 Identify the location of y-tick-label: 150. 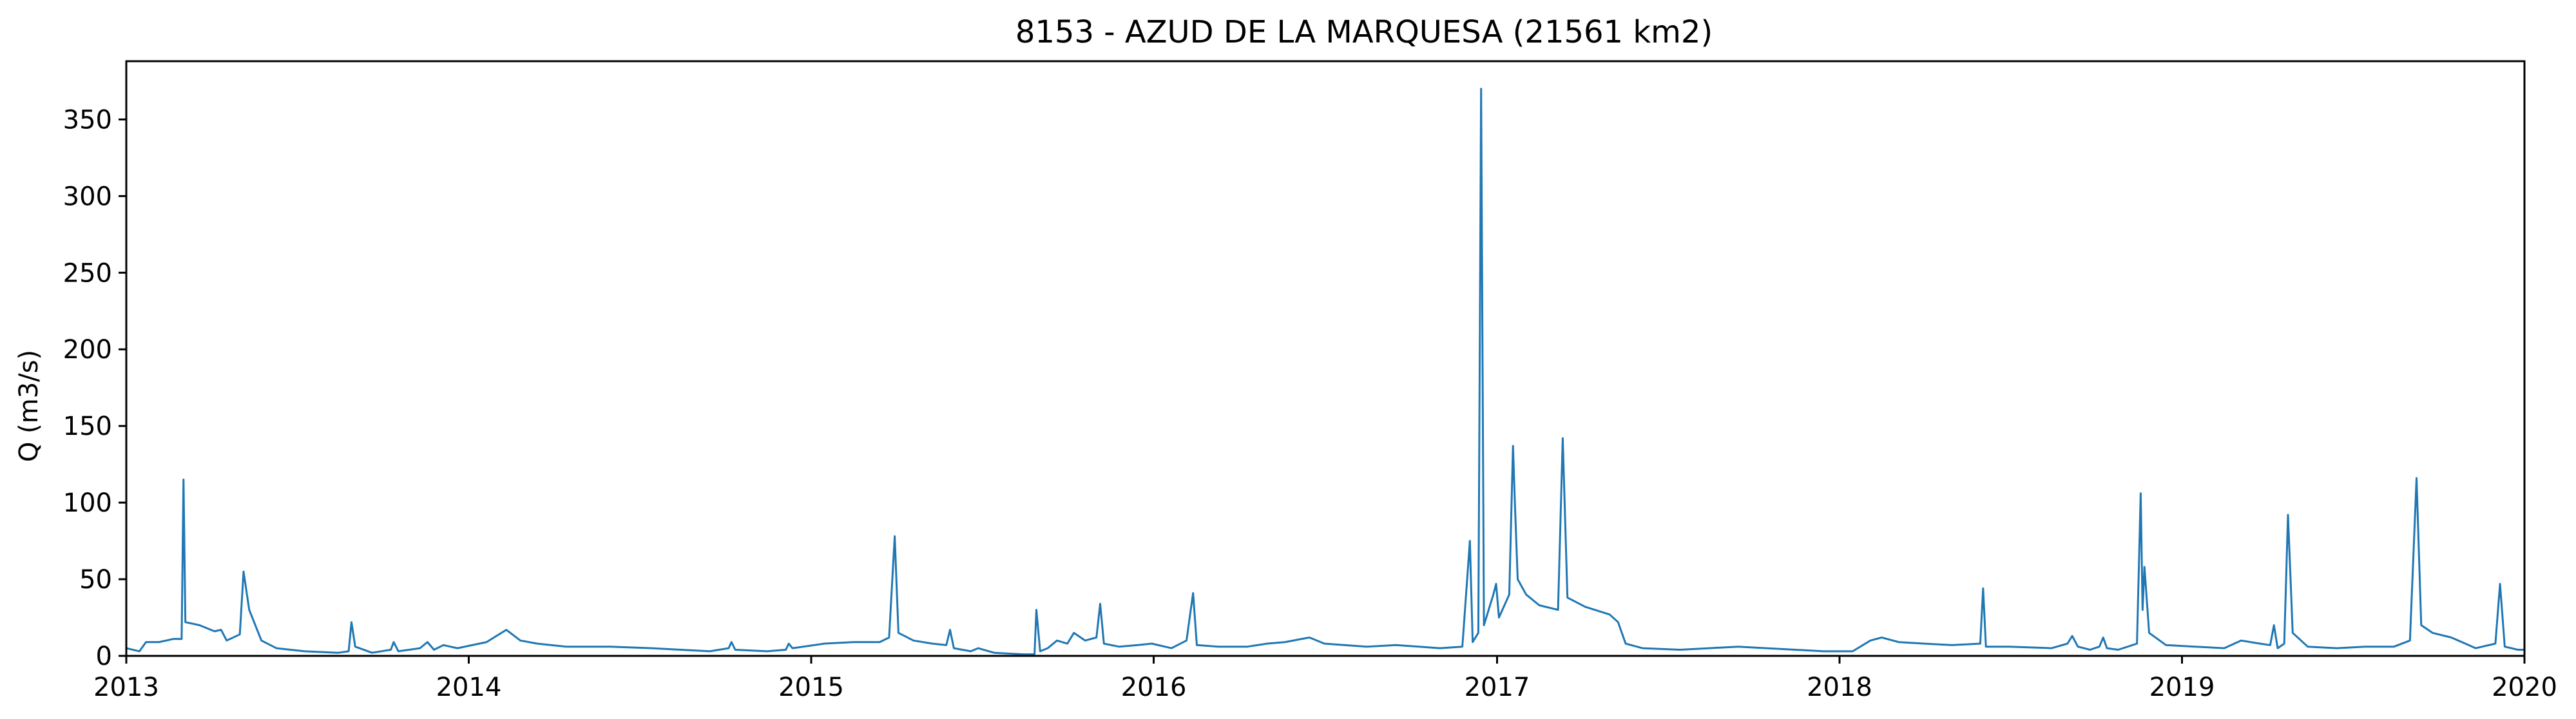
(88, 426).